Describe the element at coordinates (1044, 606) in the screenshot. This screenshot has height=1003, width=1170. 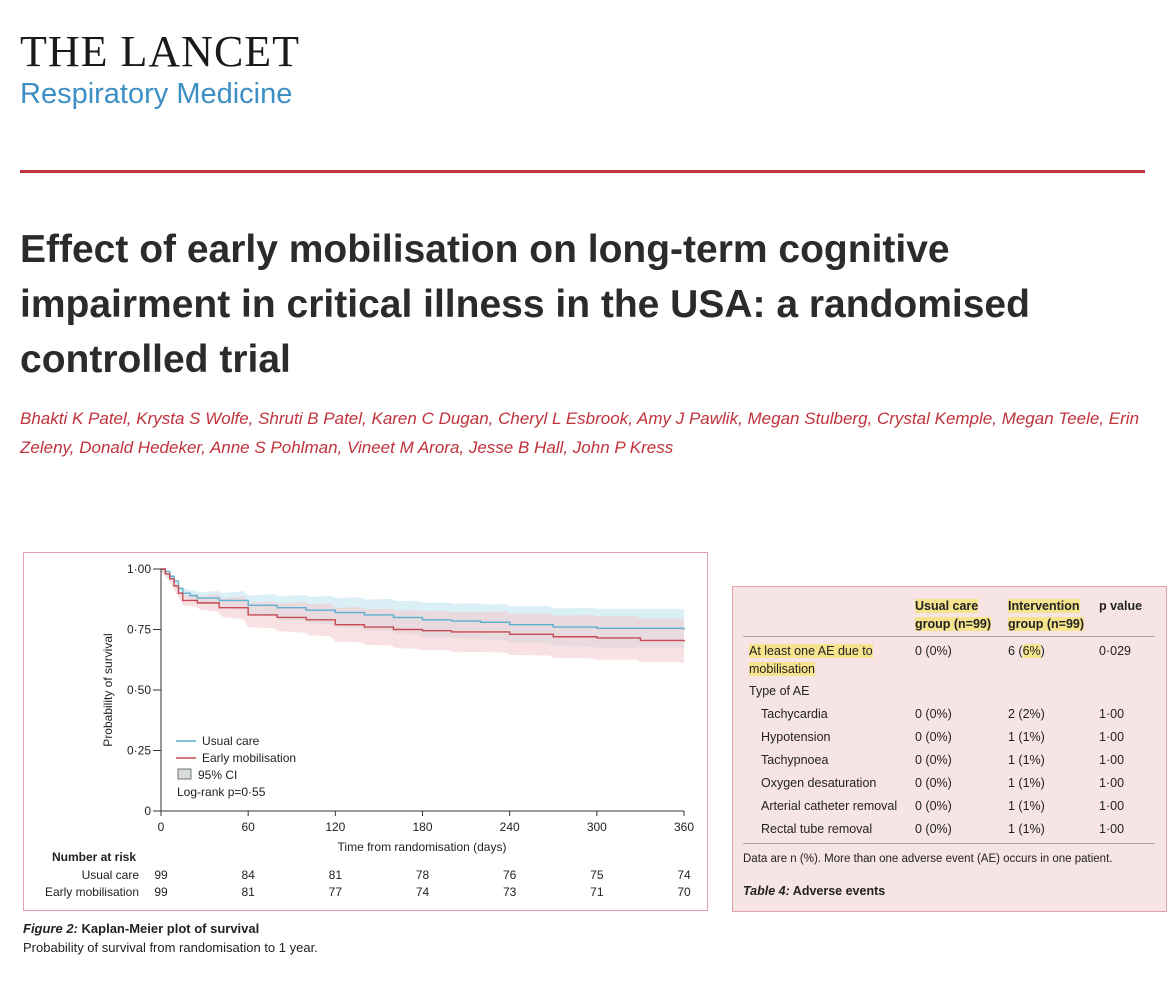
I see `col-header-intervention-line1: Intervention` at that location.